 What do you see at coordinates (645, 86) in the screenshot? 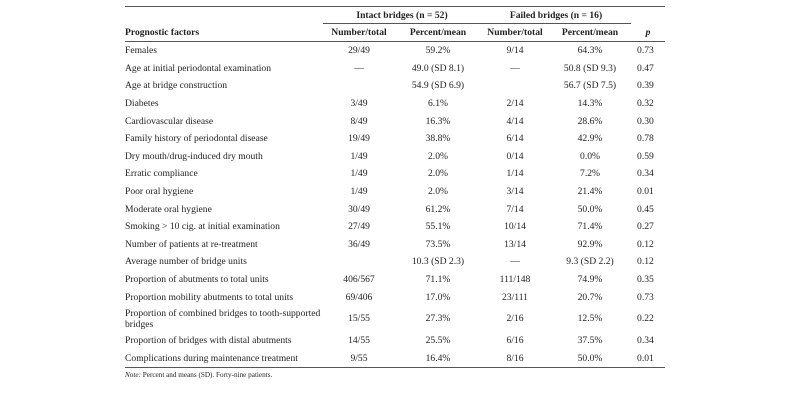
I see `cell-p-value: 0.39` at bounding box center [645, 86].